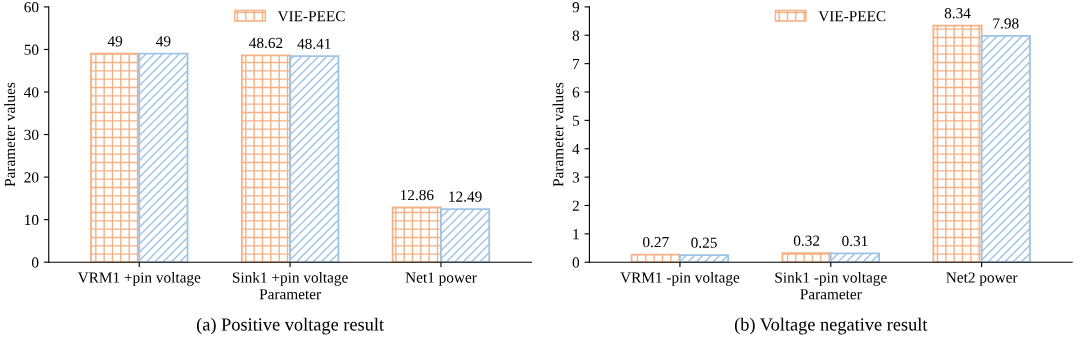 The width and height of the screenshot is (1083, 345). What do you see at coordinates (656, 242) in the screenshot?
I see `data-label: 0.27` at bounding box center [656, 242].